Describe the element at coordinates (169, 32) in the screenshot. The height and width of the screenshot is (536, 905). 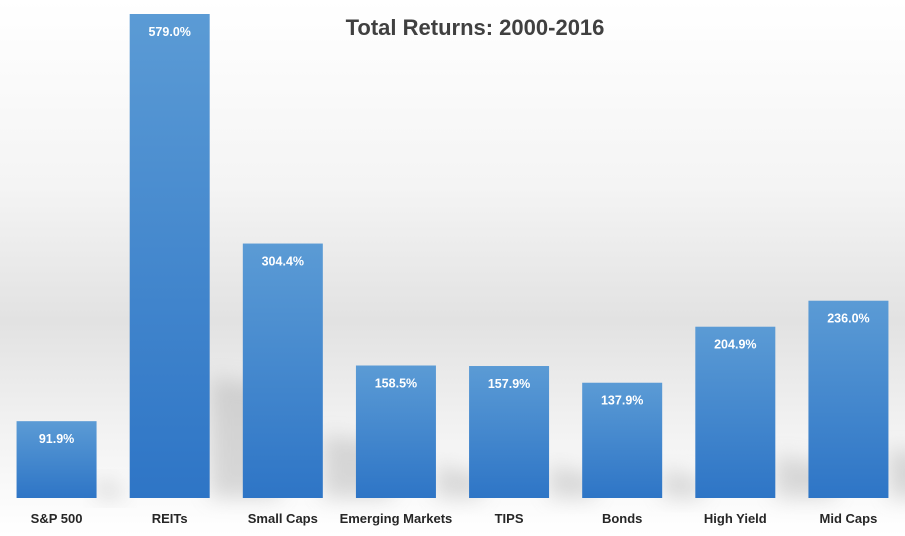
I see `data-label: 579.0%` at that location.